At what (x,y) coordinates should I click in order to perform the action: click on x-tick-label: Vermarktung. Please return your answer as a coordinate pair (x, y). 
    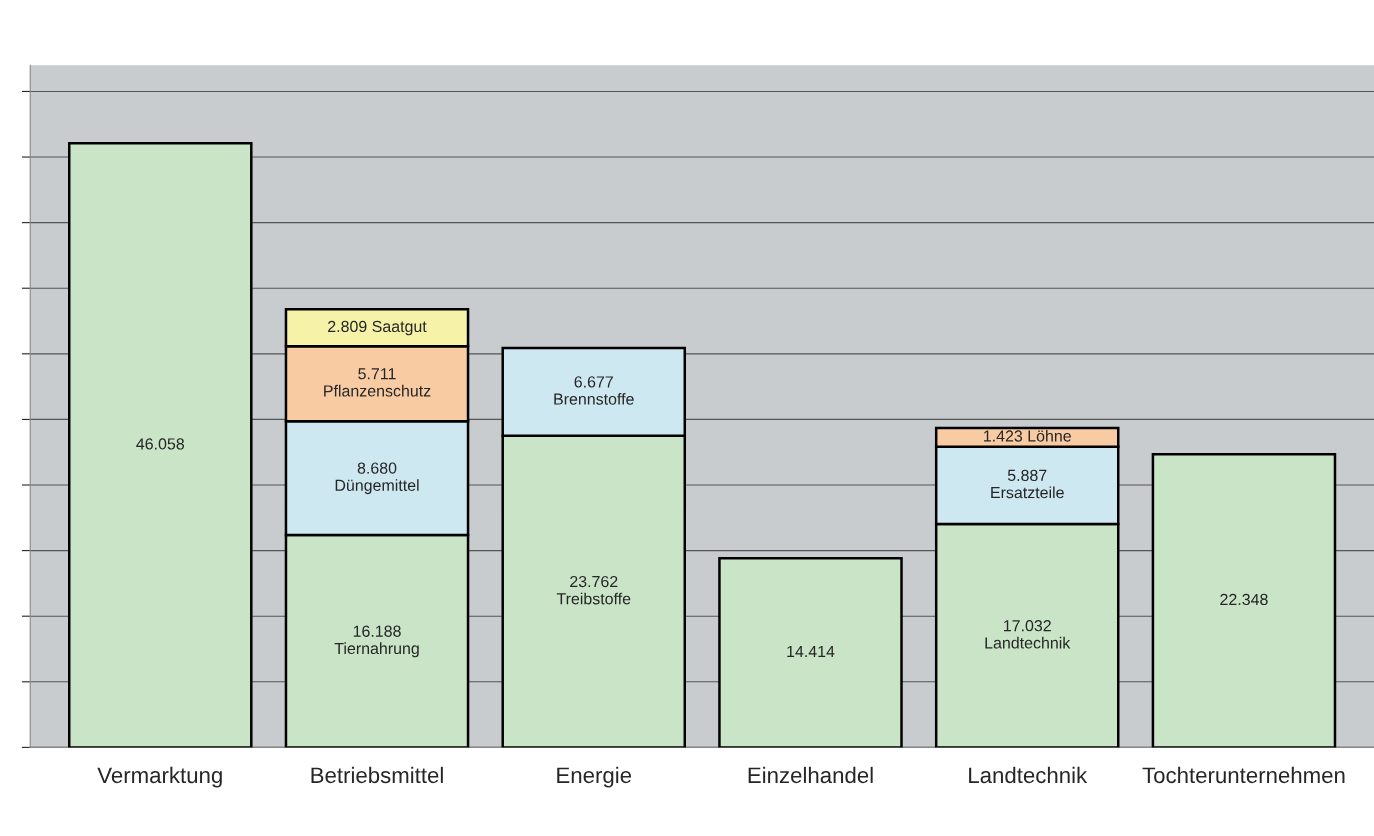
    Looking at the image, I should click on (159, 777).